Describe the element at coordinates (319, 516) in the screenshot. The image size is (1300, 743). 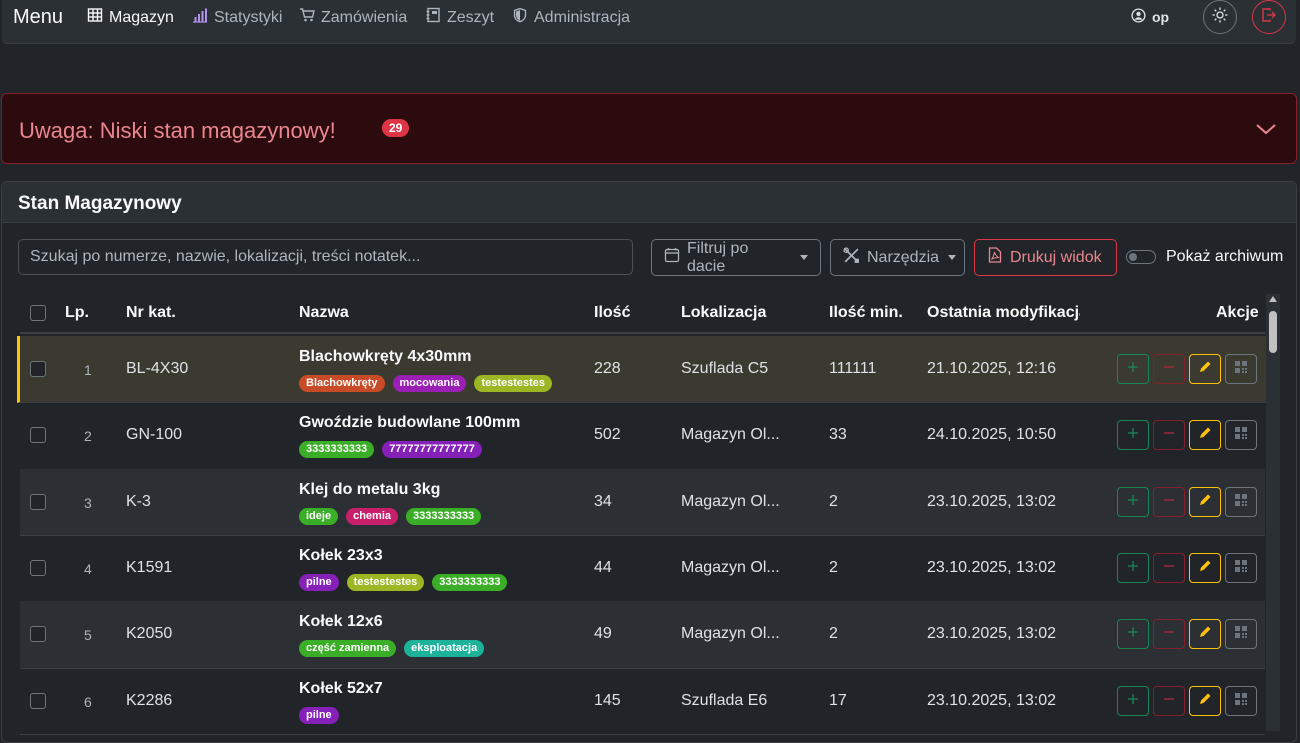
I see `tag-badge: ideje` at that location.